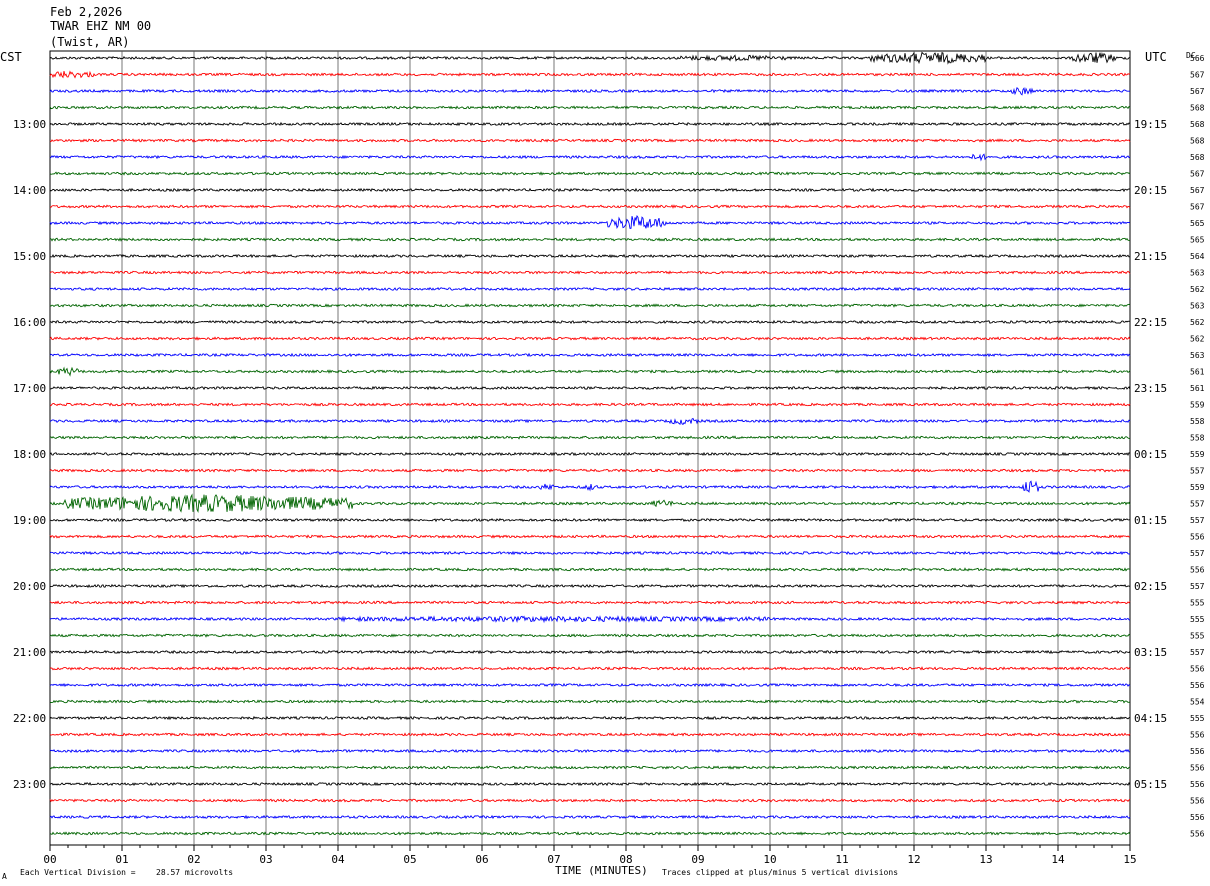 The width and height of the screenshot is (1210, 886). What do you see at coordinates (590, 855) in the screenshot?
I see `x-axis-ticks: 00 01 02 03 04 05 06 07 08 09 10 11 12 13 14 15` at bounding box center [590, 855].